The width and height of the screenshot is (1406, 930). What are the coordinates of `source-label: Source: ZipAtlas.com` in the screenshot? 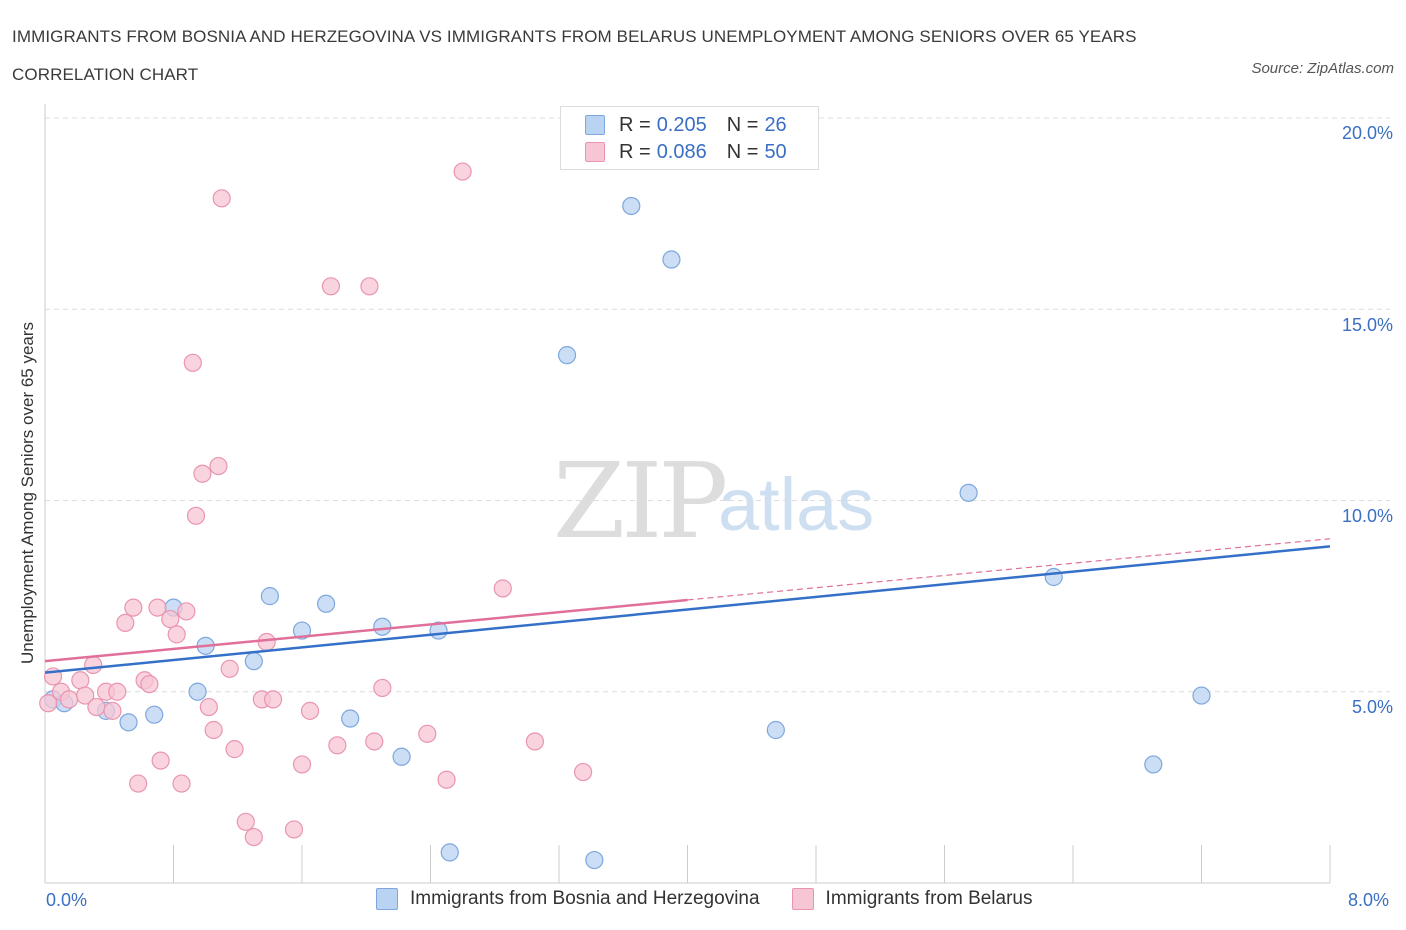 It's located at (1322, 68).